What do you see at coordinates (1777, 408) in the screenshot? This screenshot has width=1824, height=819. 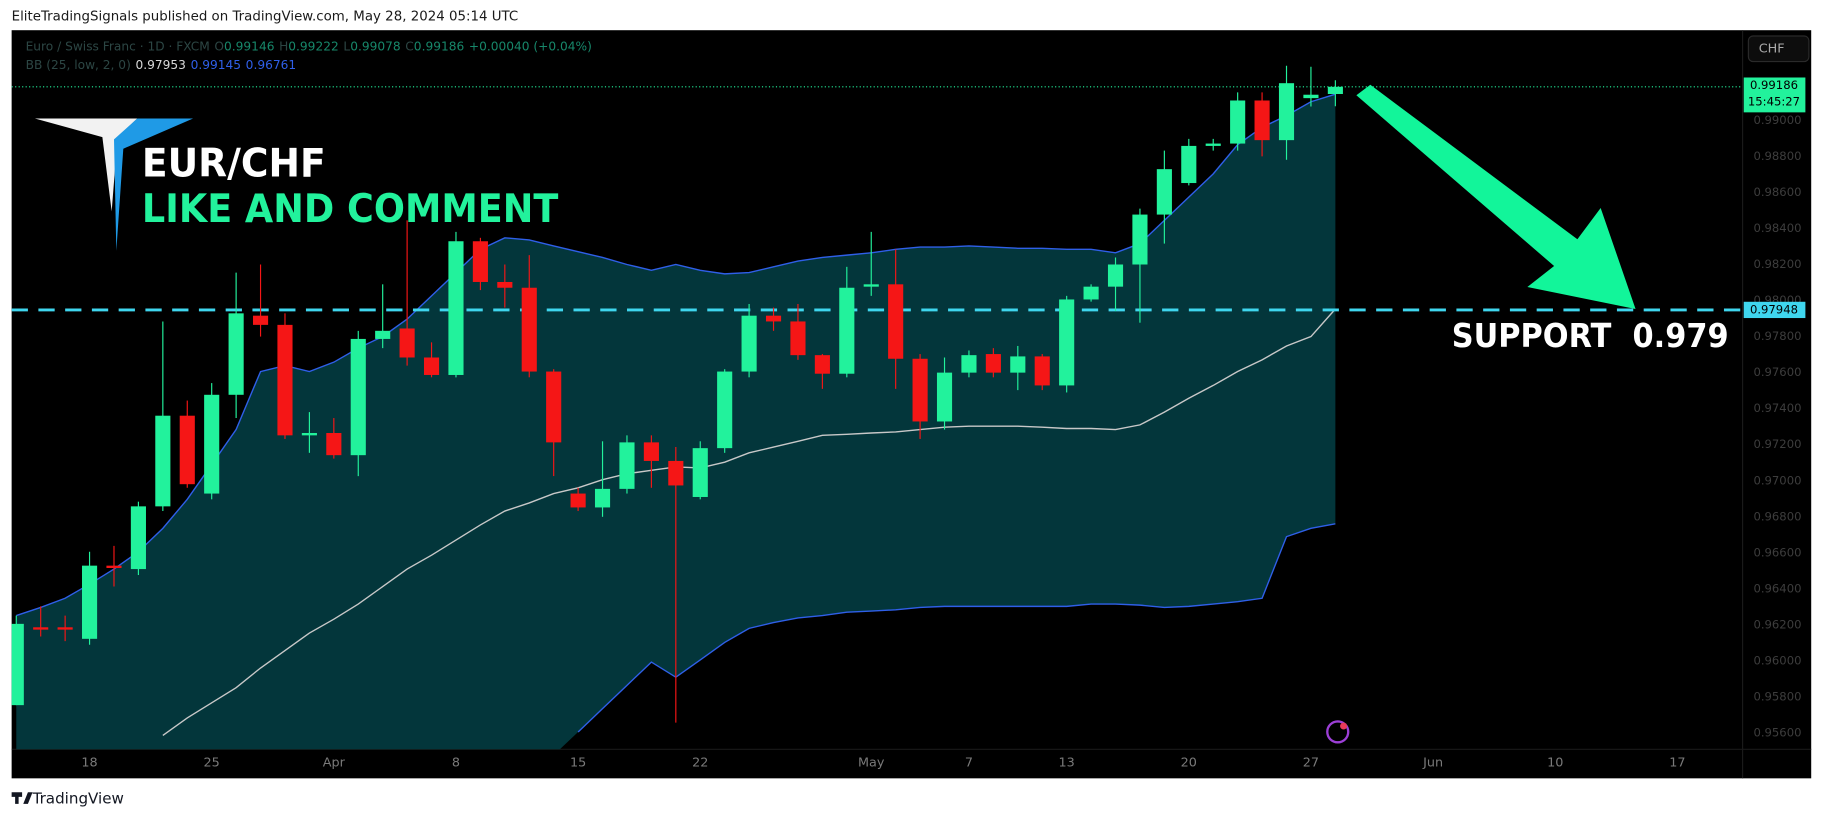 I see `y-tick-label: 0.97400` at bounding box center [1777, 408].